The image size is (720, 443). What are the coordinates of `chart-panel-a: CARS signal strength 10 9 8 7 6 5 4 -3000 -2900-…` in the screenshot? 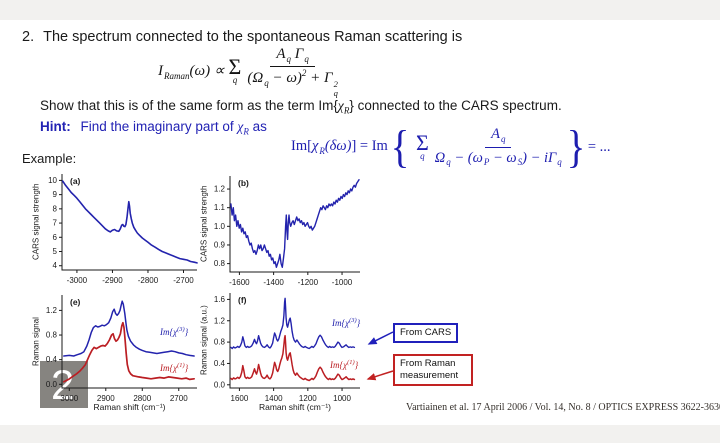 It's located at (117, 229).